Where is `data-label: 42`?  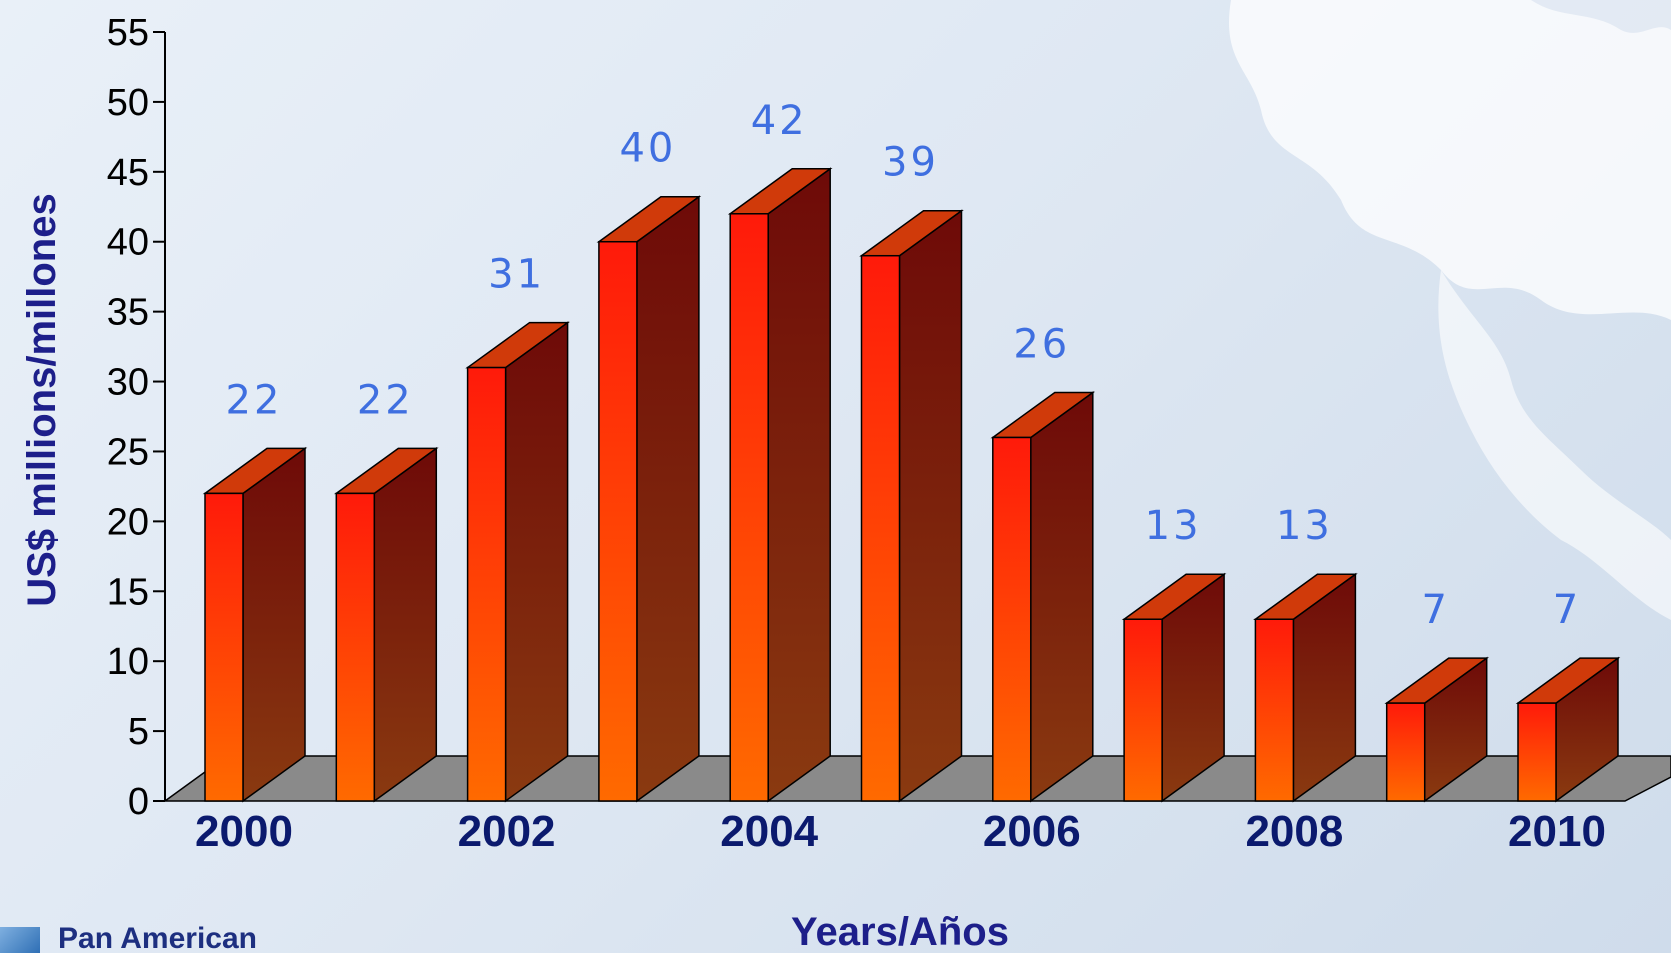
data-label: 42 is located at coordinates (779, 121).